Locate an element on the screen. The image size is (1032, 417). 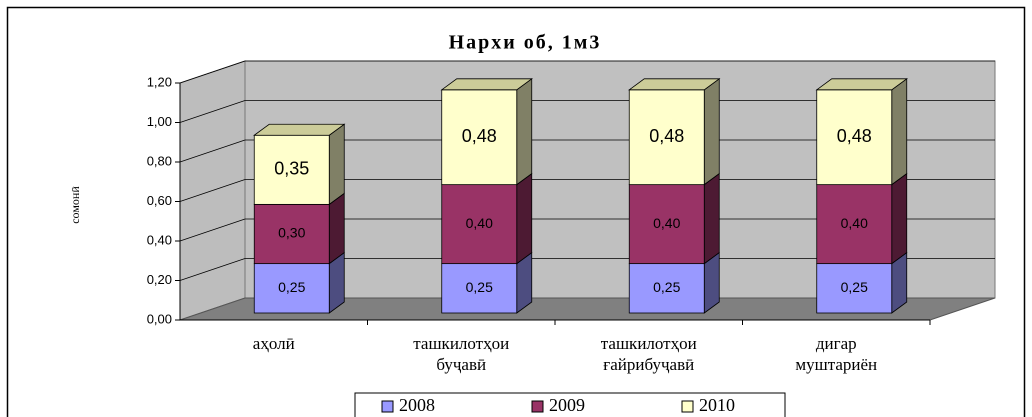
x-tick-label-line: ғайрибуҷавӣ is located at coordinates (648, 364).